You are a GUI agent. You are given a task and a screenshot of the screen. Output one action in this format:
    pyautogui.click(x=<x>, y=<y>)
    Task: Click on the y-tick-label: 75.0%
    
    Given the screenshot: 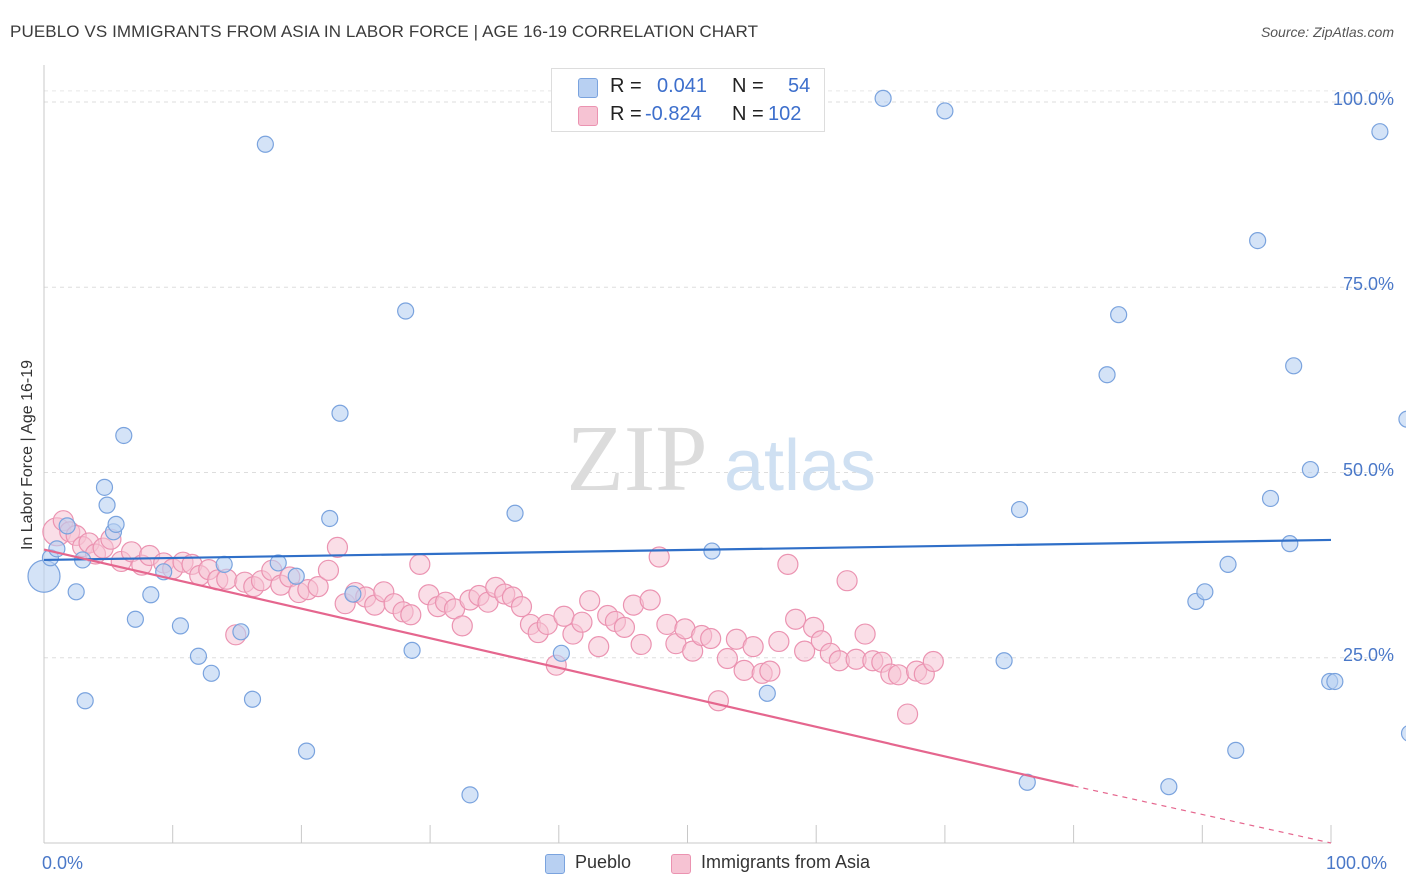 What is the action you would take?
    pyautogui.click(x=1368, y=284)
    